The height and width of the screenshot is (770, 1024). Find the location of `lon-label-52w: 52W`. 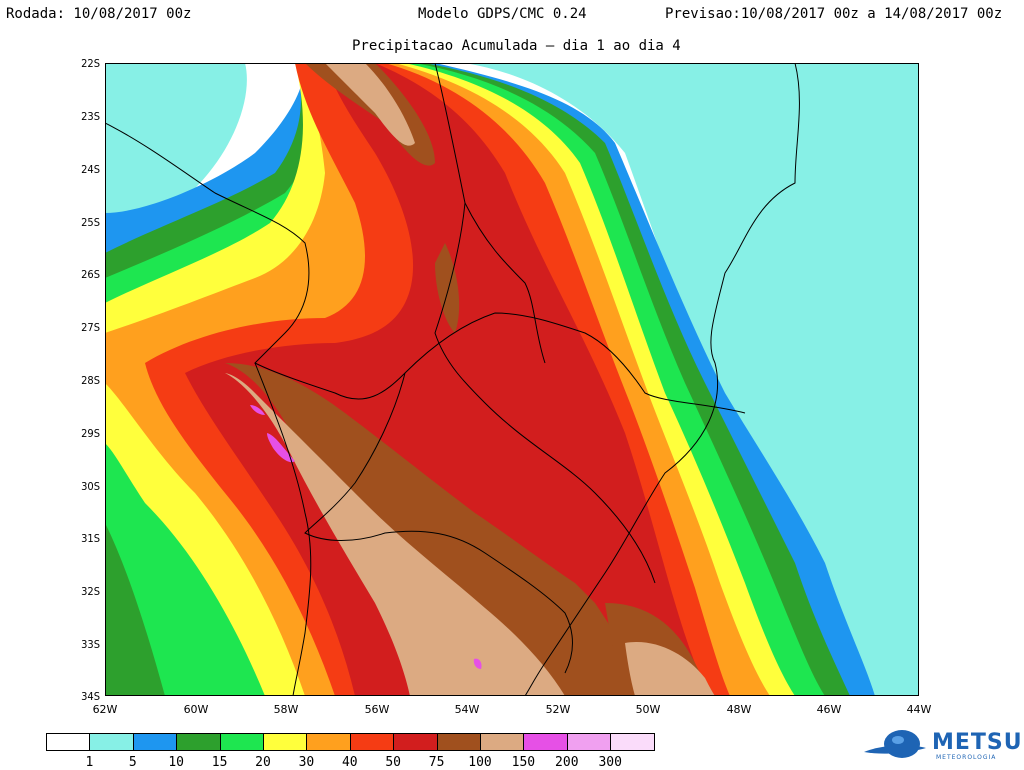

lon-label-52w: 52W is located at coordinates (558, 709).